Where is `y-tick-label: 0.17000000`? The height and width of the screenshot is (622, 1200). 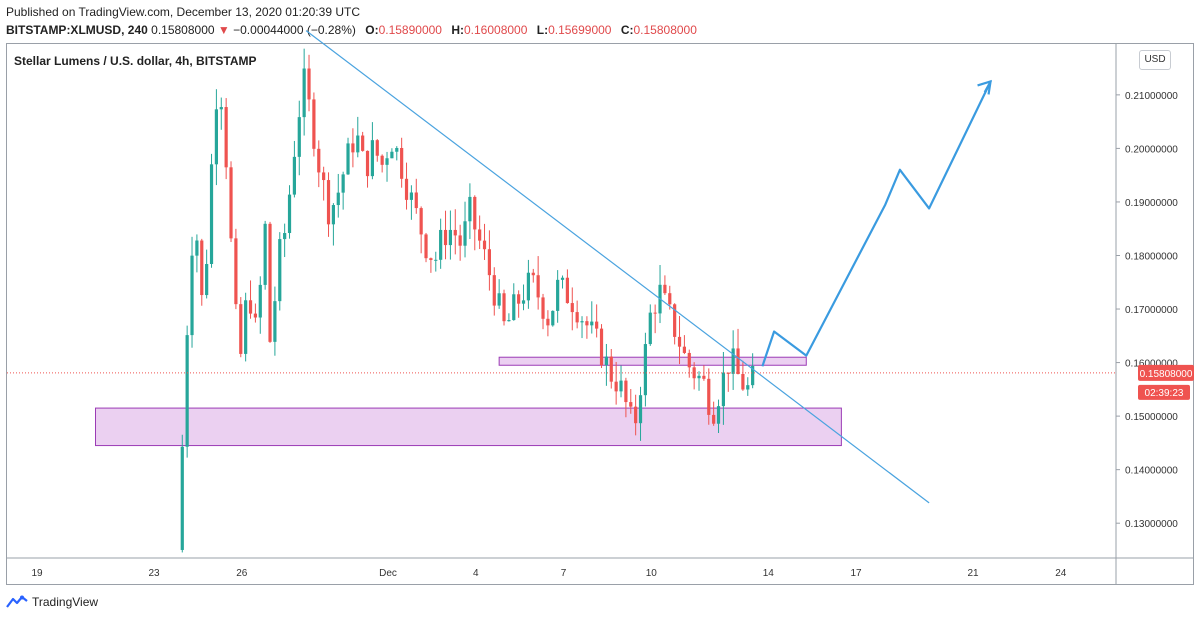
y-tick-label: 0.17000000 is located at coordinates (1151, 310).